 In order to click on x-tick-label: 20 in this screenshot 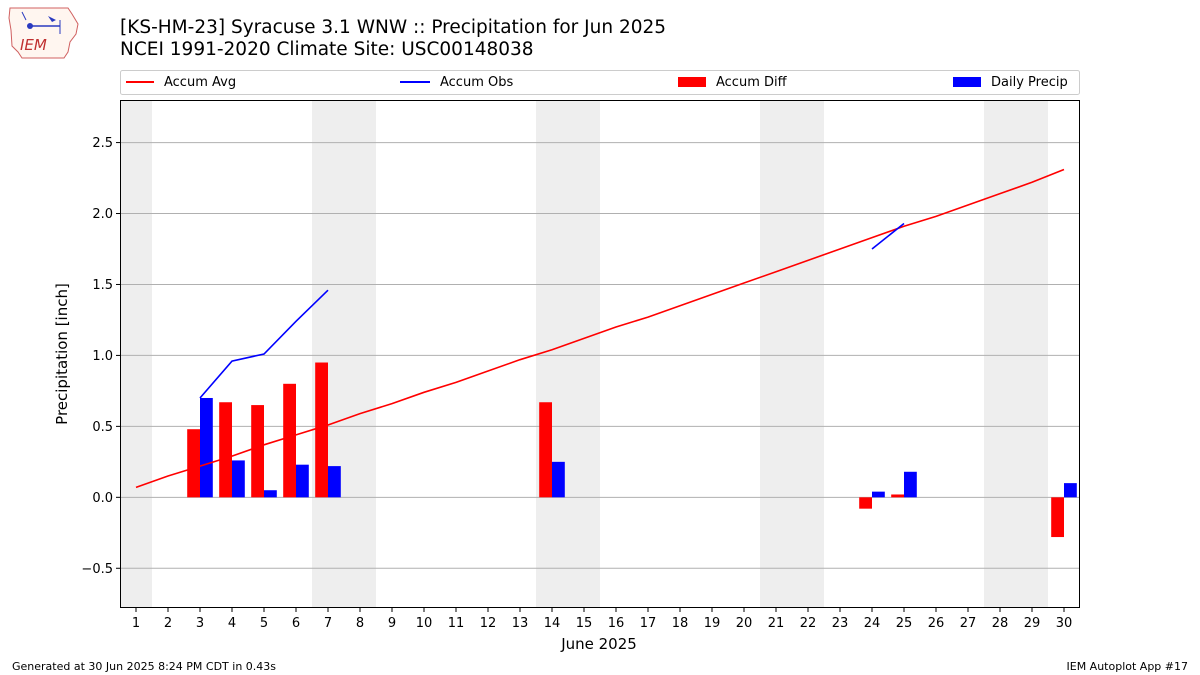, I will do `click(744, 623)`.